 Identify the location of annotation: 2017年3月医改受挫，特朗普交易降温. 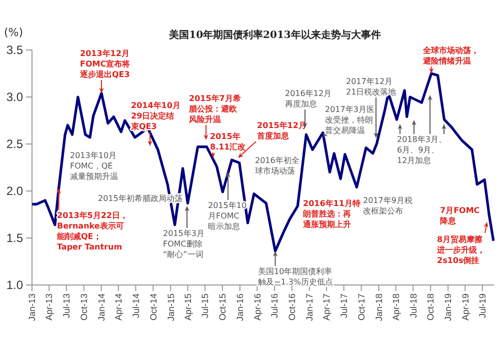
(349, 120).